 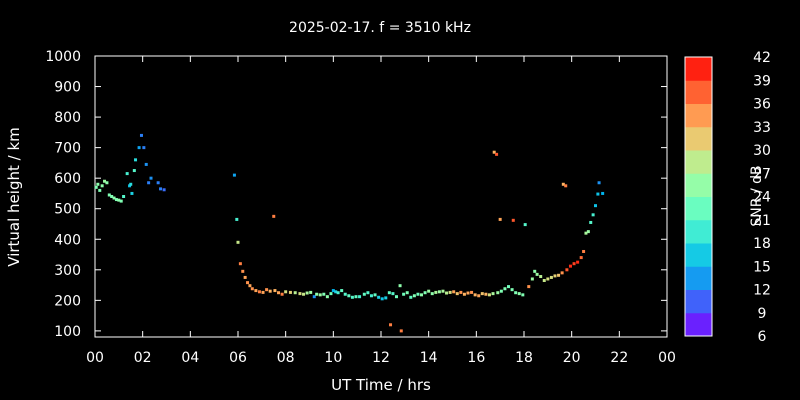 What do you see at coordinates (762, 105) in the screenshot?
I see `colorbar-tick-label: 36` at bounding box center [762, 105].